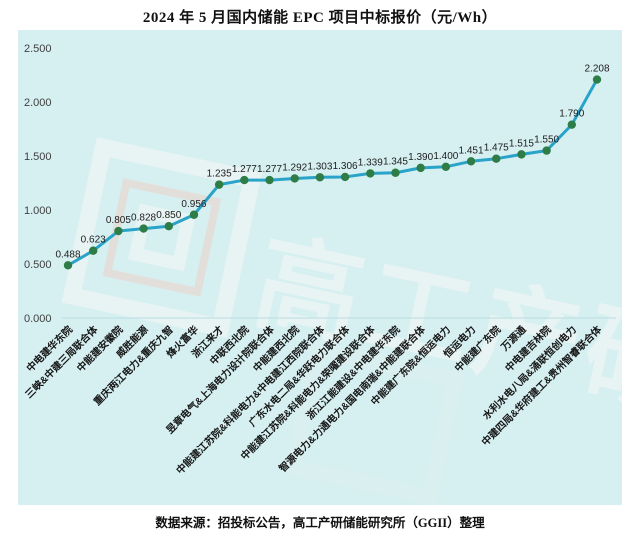  What do you see at coordinates (219, 174) in the screenshot?
I see `data-point-value: 1.235` at bounding box center [219, 174].